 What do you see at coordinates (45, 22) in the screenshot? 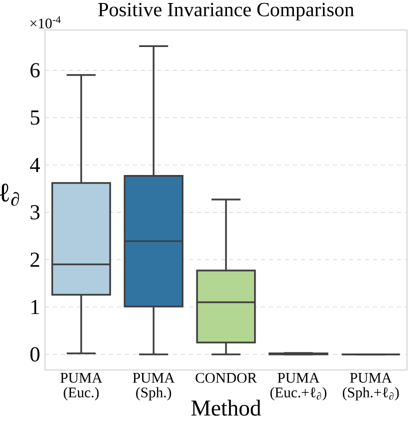
I see `text: ×10$^{-4}$` at bounding box center [45, 22].